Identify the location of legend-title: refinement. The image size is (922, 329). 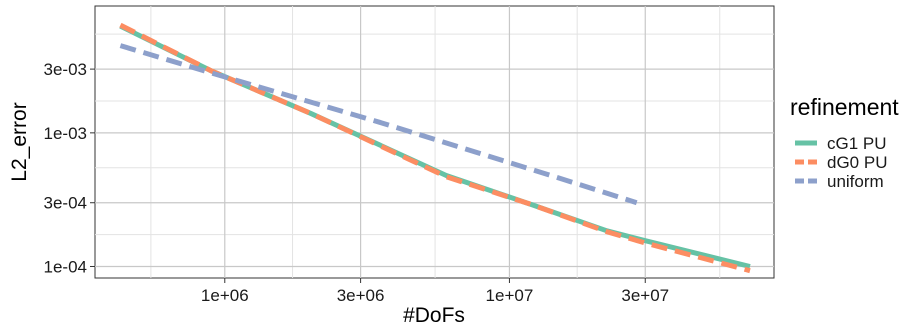
(844, 107).